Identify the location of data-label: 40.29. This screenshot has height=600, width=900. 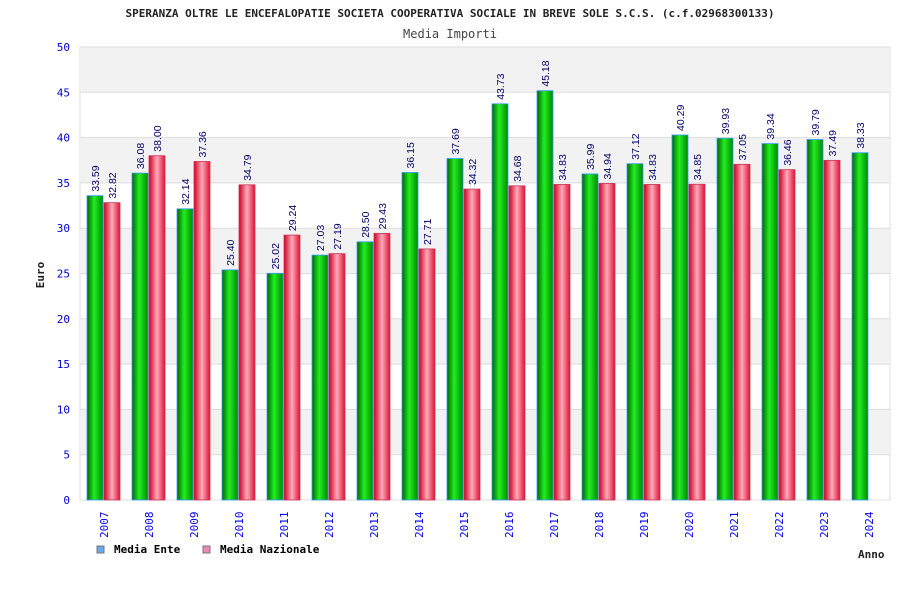
(681, 118).